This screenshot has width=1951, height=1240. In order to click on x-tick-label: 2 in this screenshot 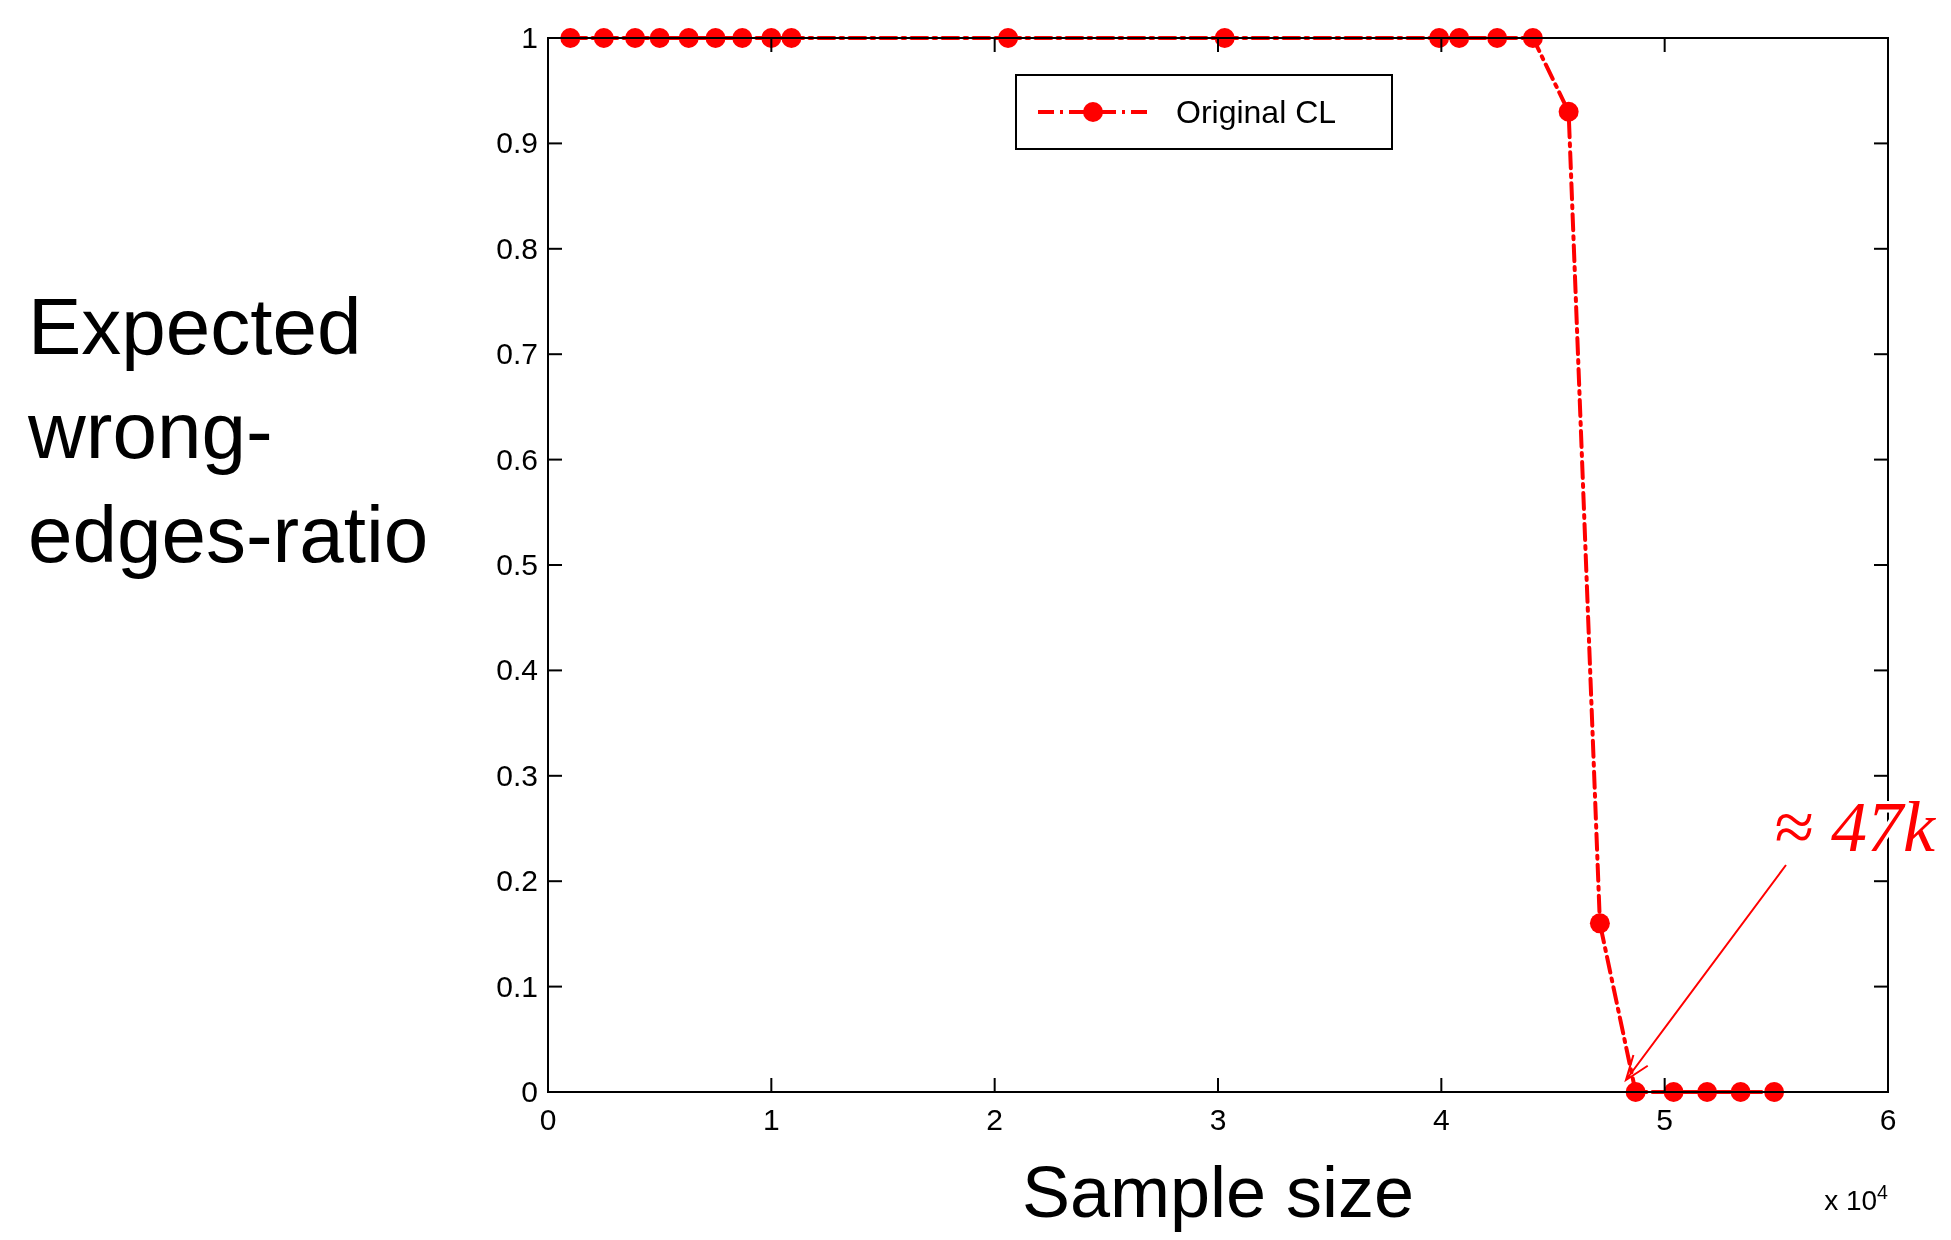, I will do `click(995, 1119)`.